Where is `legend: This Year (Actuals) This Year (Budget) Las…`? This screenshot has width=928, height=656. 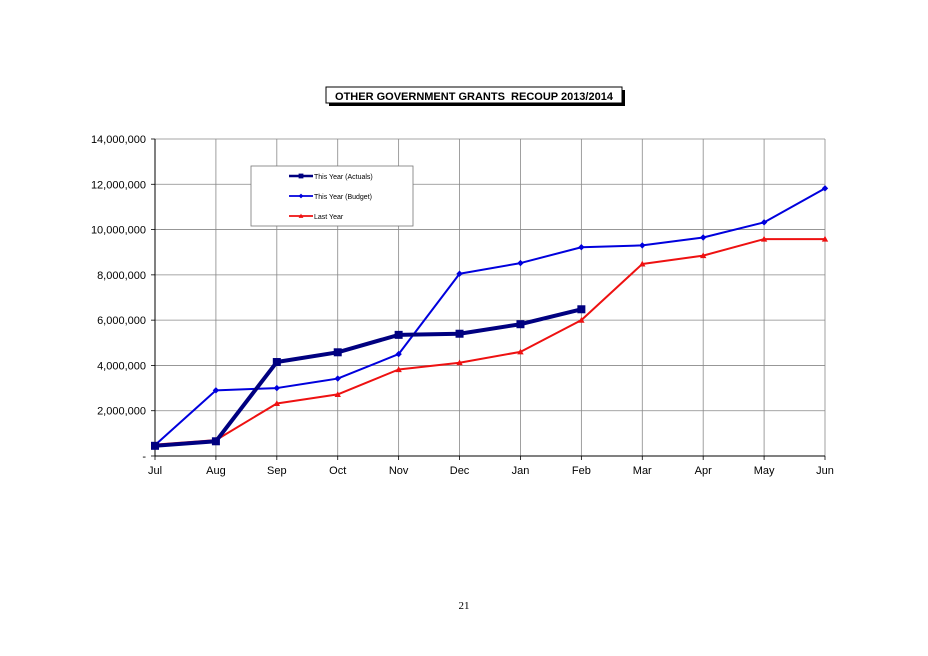
legend: This Year (Actuals) This Year (Budget) Las… is located at coordinates (332, 196).